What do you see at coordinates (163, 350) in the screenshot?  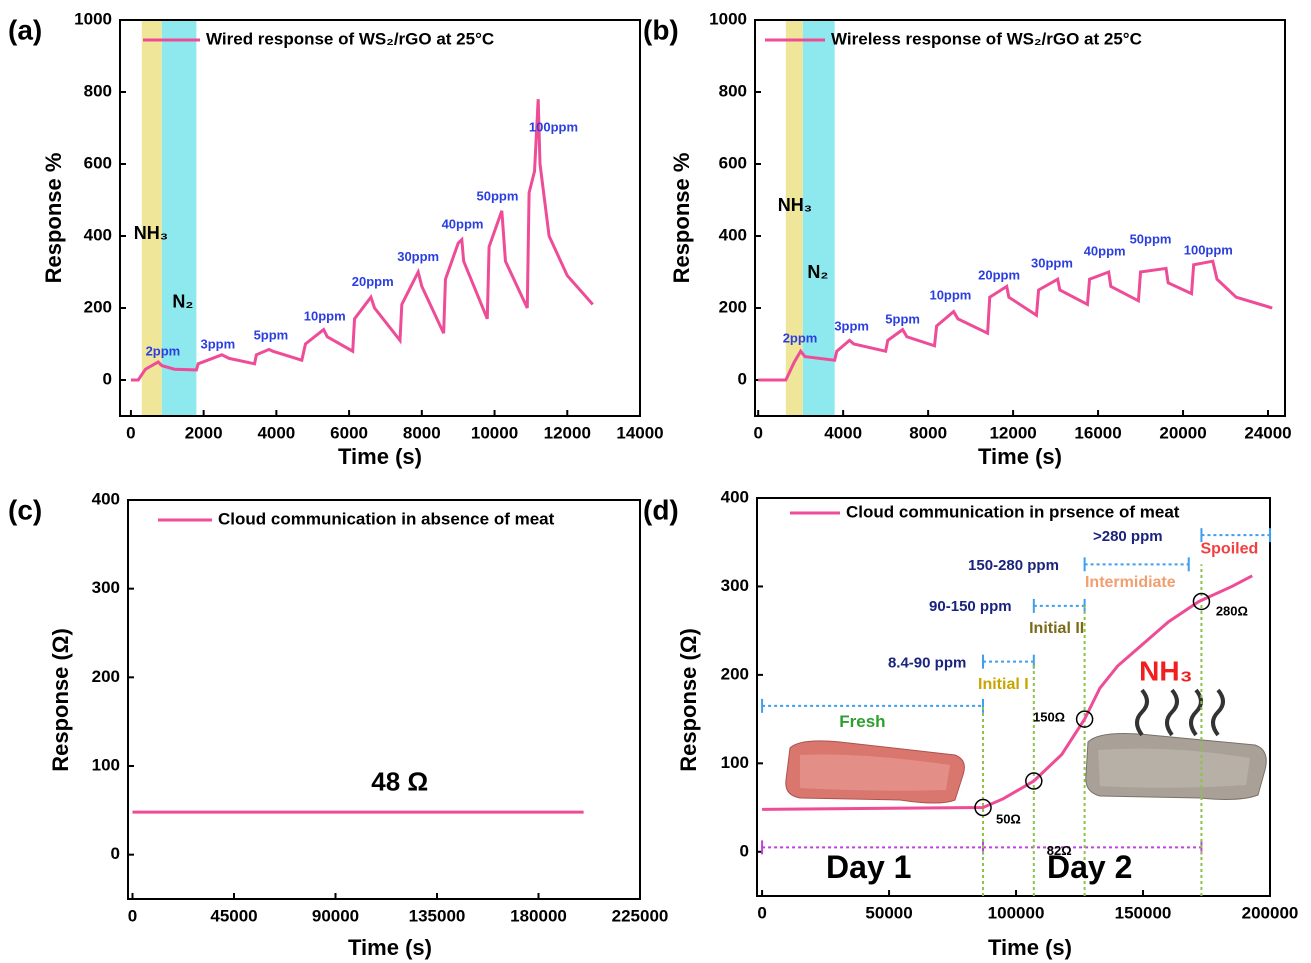 I see `annotation: 2ppm` at bounding box center [163, 350].